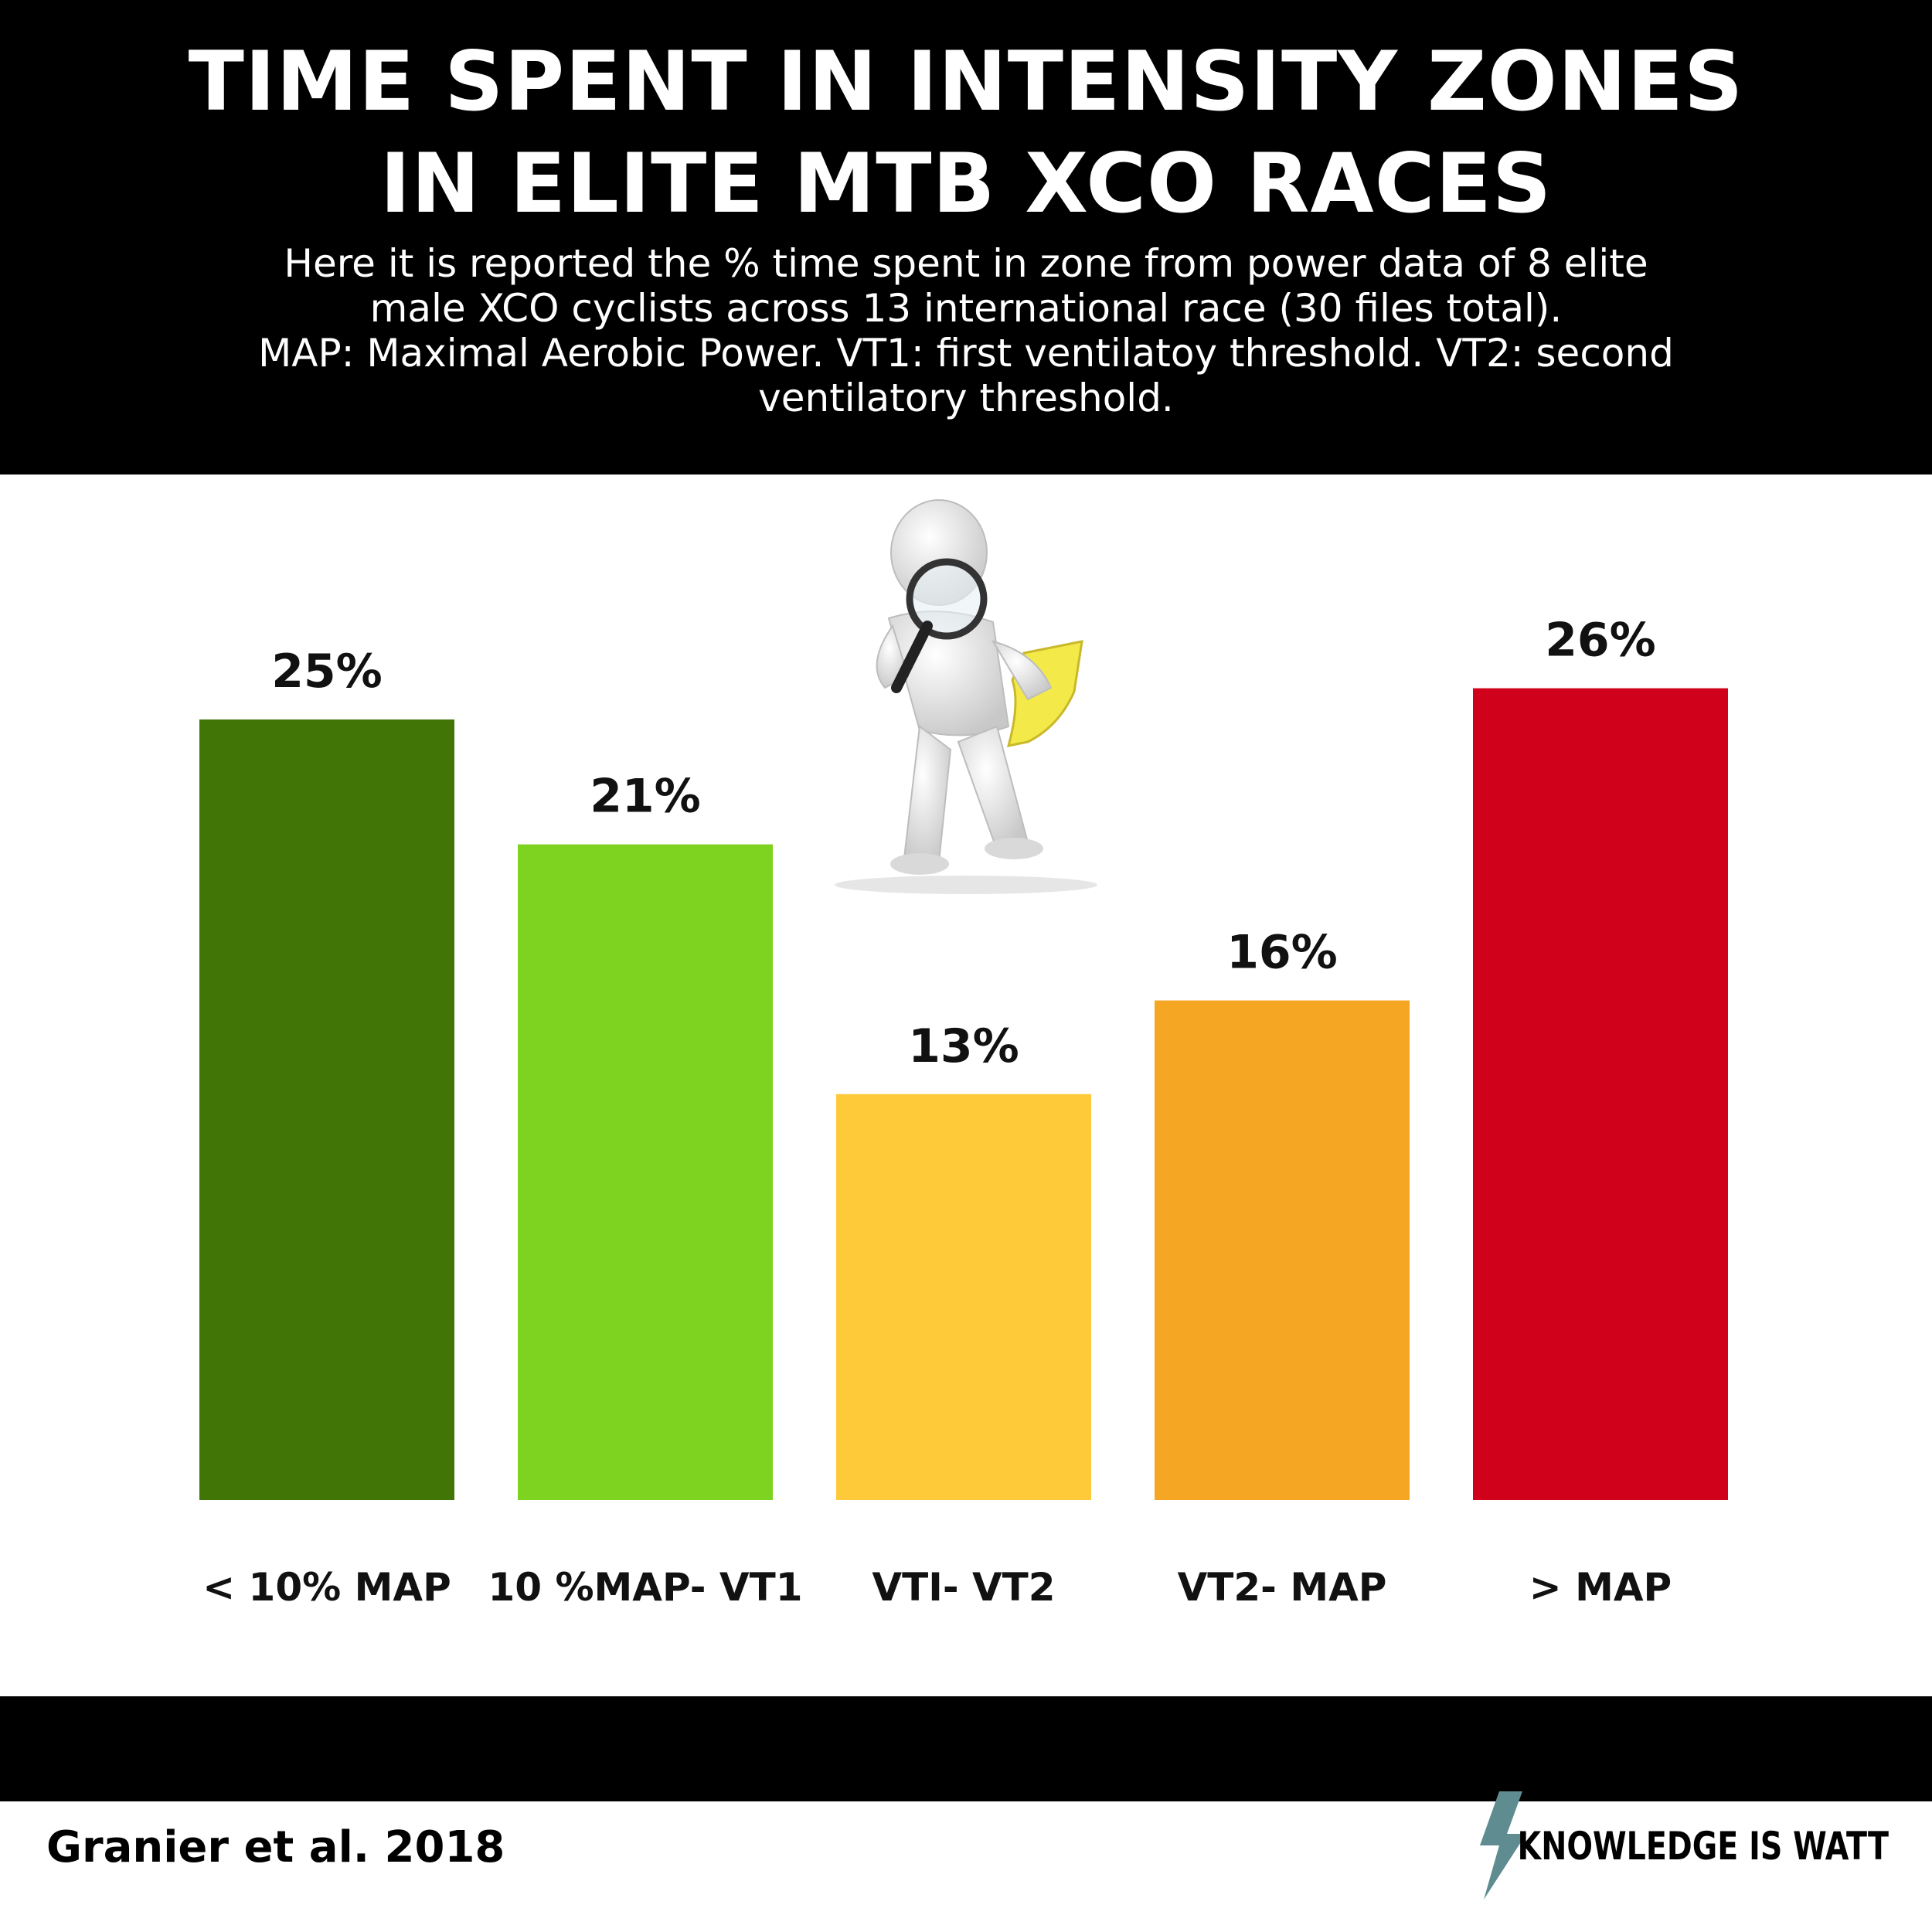 The image size is (1932, 1932). What do you see at coordinates (1283, 1587) in the screenshot?
I see `category-label-4: VT2- MAP` at bounding box center [1283, 1587].